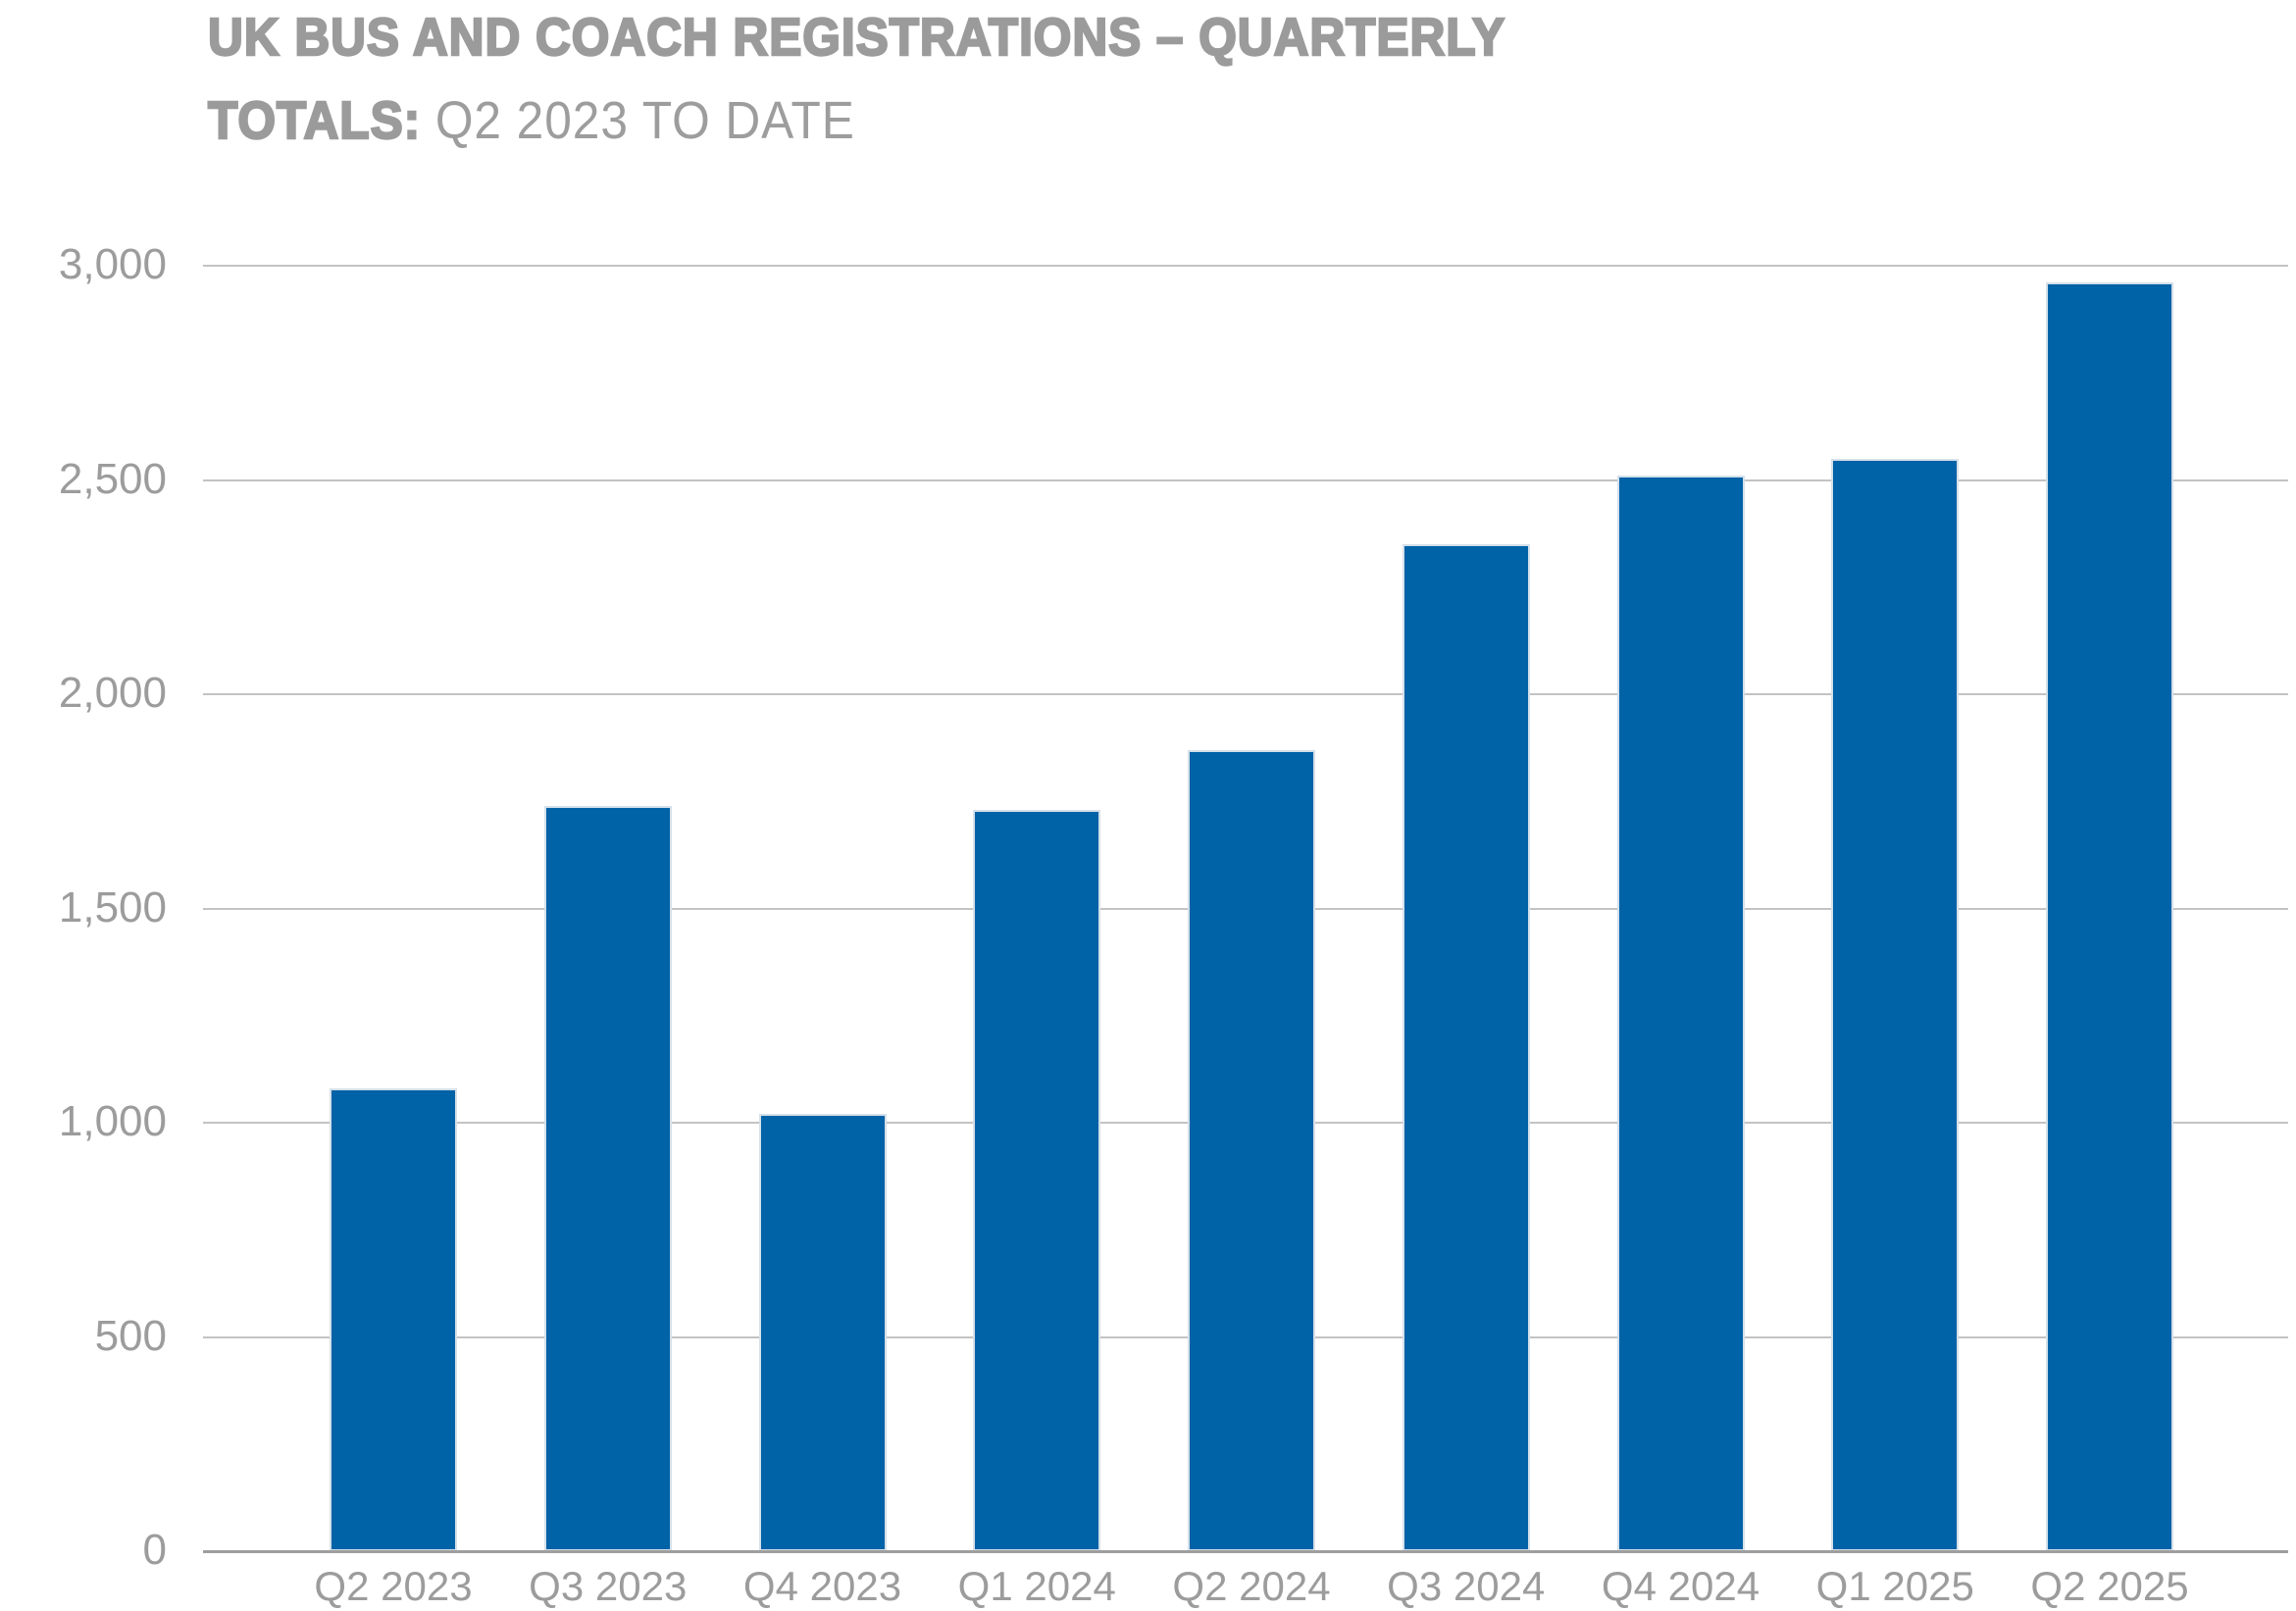  I want to click on y-axis-tick-label: 3,000, so click(113, 264).